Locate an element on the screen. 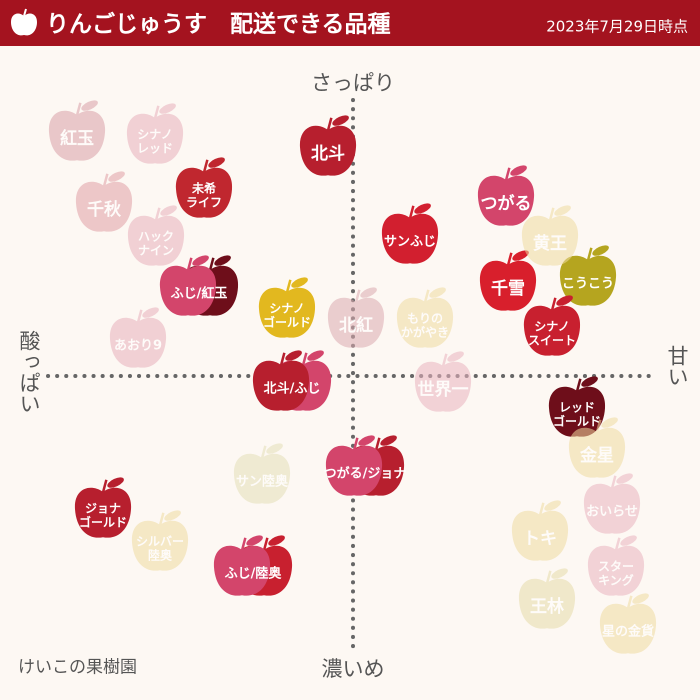  apple-label: 世界一 is located at coordinates (443, 390).